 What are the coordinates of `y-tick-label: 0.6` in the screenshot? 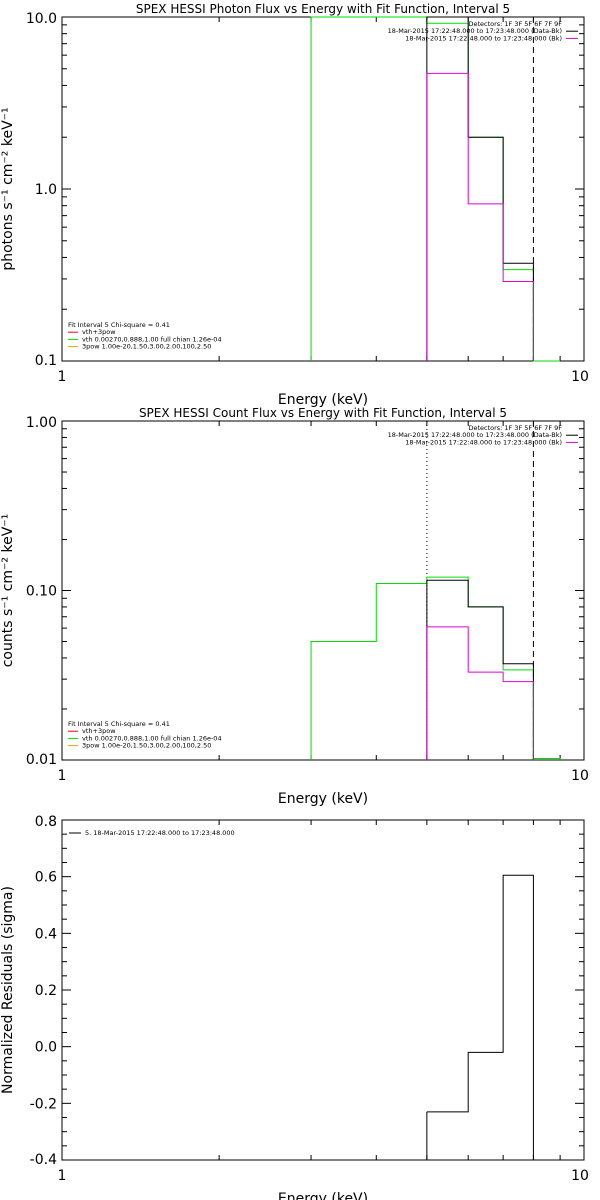 It's located at (46, 878).